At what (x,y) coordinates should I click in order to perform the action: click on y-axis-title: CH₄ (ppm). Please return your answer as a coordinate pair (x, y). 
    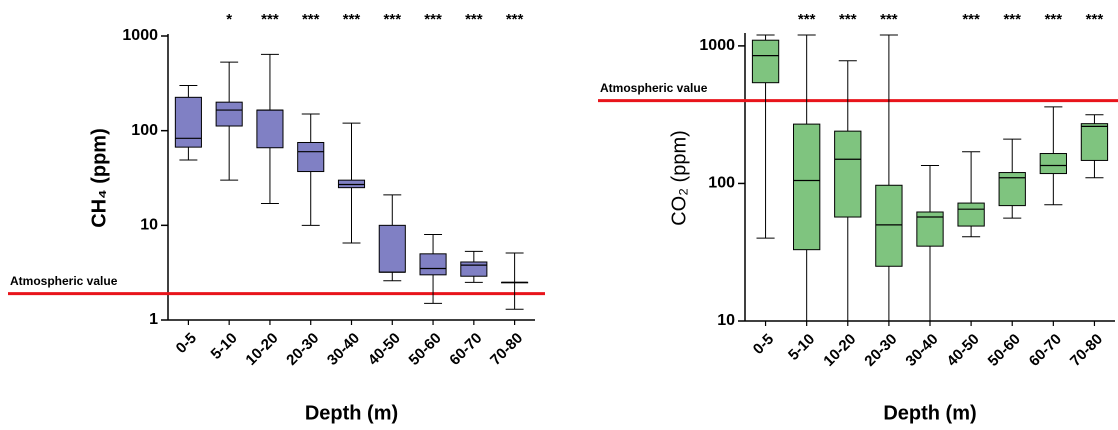
    Looking at the image, I should click on (99, 178).